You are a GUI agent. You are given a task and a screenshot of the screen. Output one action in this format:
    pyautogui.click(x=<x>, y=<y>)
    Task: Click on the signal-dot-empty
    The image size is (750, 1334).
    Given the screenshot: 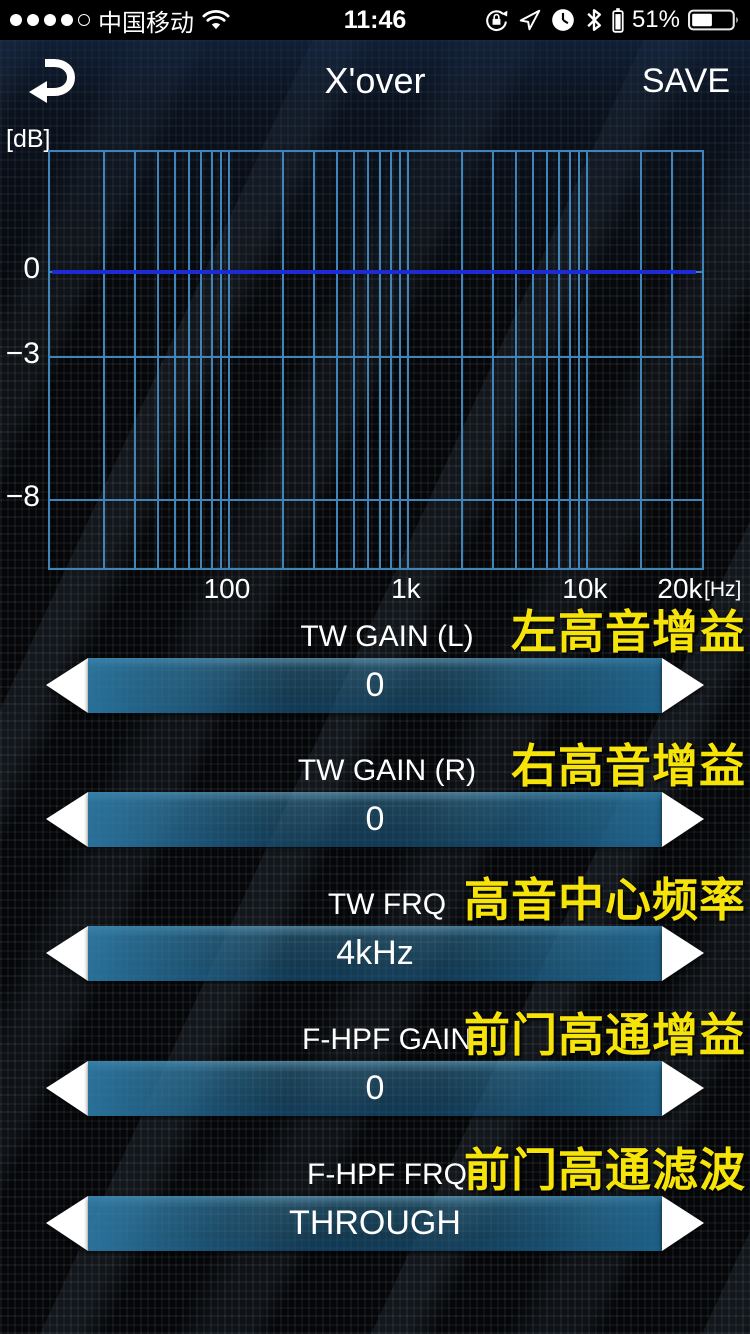 What is the action you would take?
    pyautogui.click(x=84, y=20)
    